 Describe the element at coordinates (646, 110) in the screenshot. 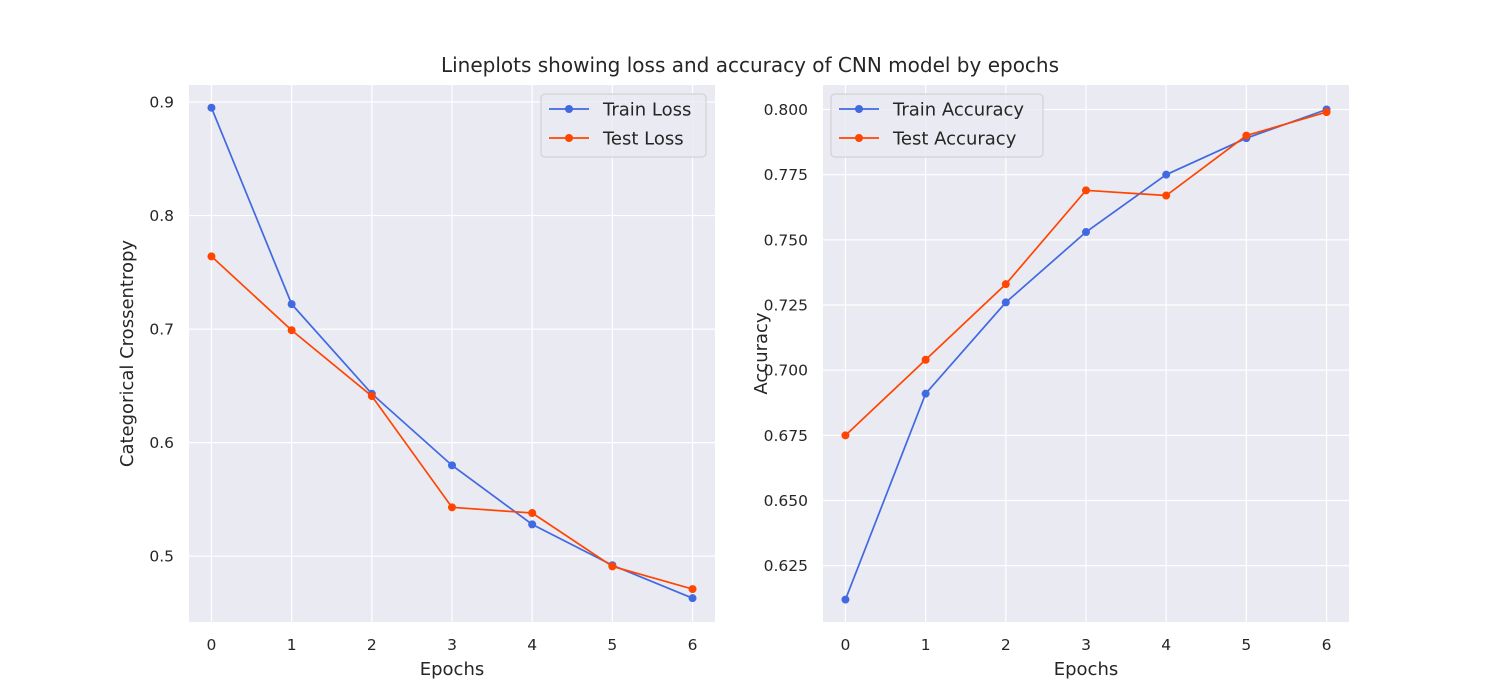

I see `legend-label: Train Loss` at that location.